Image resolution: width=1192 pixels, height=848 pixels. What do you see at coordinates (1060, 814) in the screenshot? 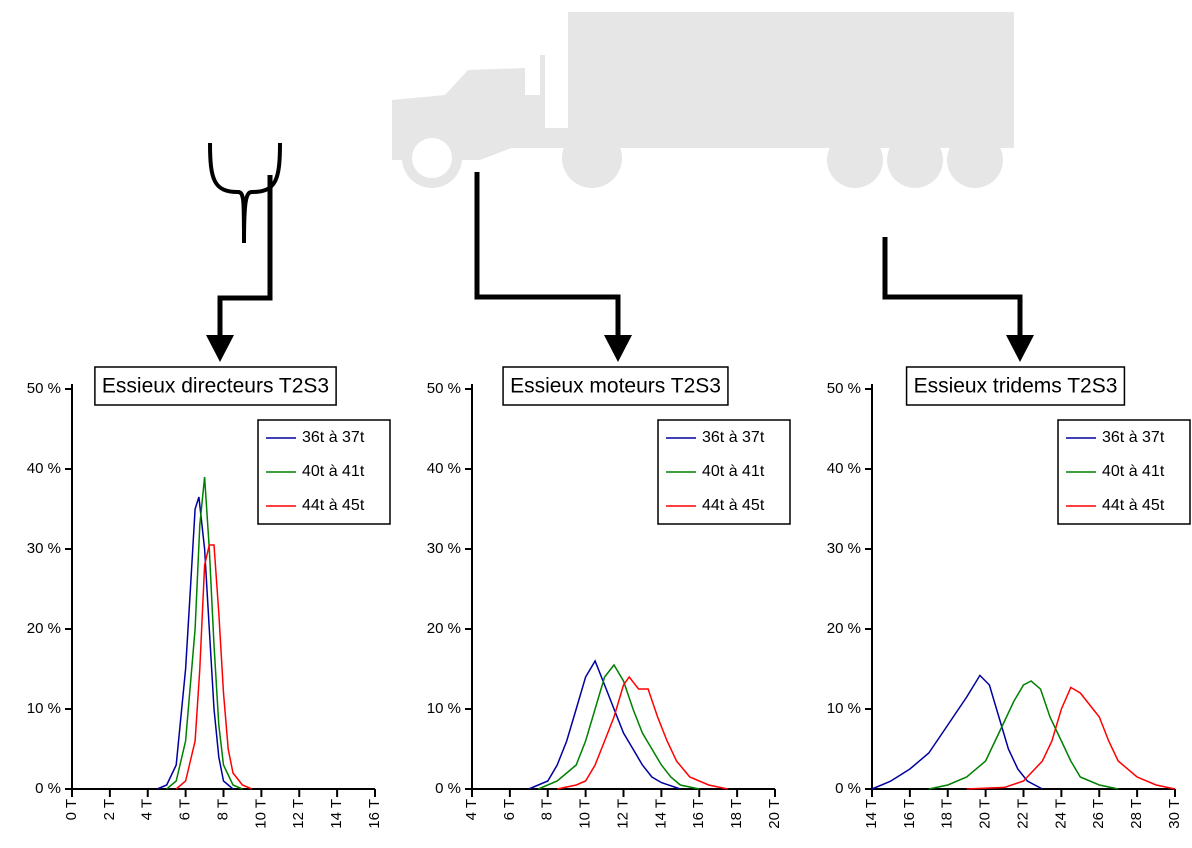
I see `x-tick-label: 24 T` at bounding box center [1060, 814].